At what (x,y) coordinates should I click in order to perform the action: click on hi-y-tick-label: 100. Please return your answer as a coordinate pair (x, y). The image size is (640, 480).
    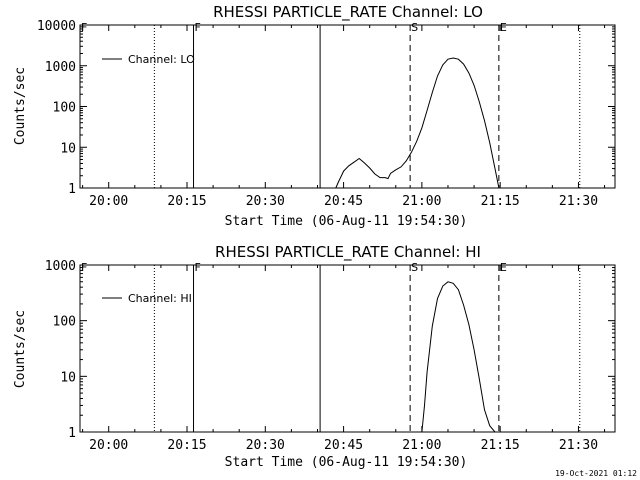
    Looking at the image, I should click on (64, 322).